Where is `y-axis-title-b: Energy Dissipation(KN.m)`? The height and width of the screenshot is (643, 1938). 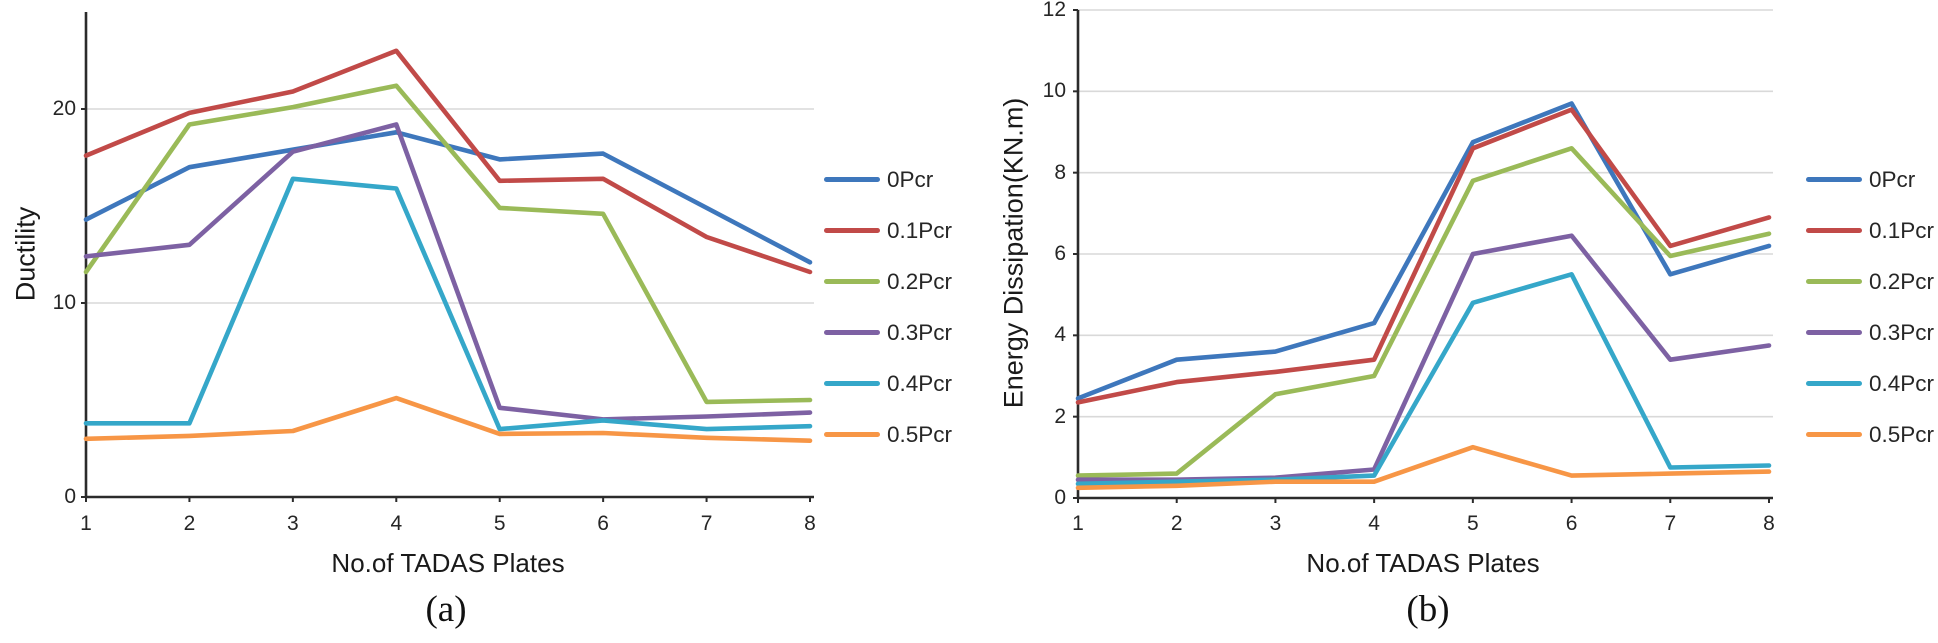
y-axis-title-b: Energy Dissipation(KN.m) is located at coordinates (1013, 253).